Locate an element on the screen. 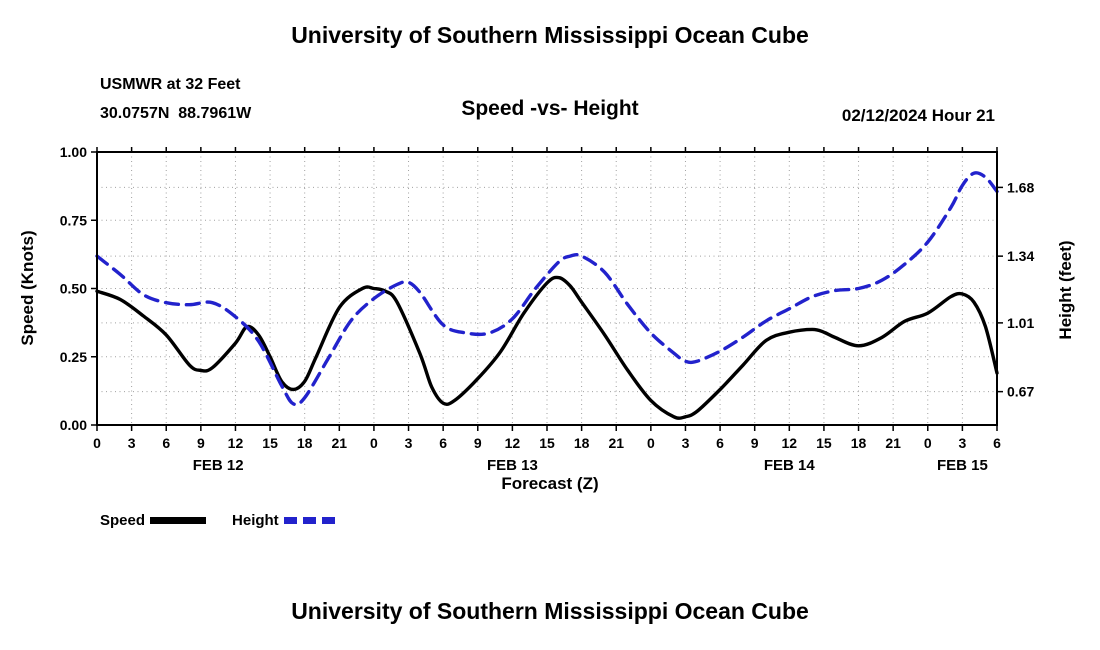 This screenshot has width=1100, height=650. chart-legend: Speed Height is located at coordinates (220, 520).